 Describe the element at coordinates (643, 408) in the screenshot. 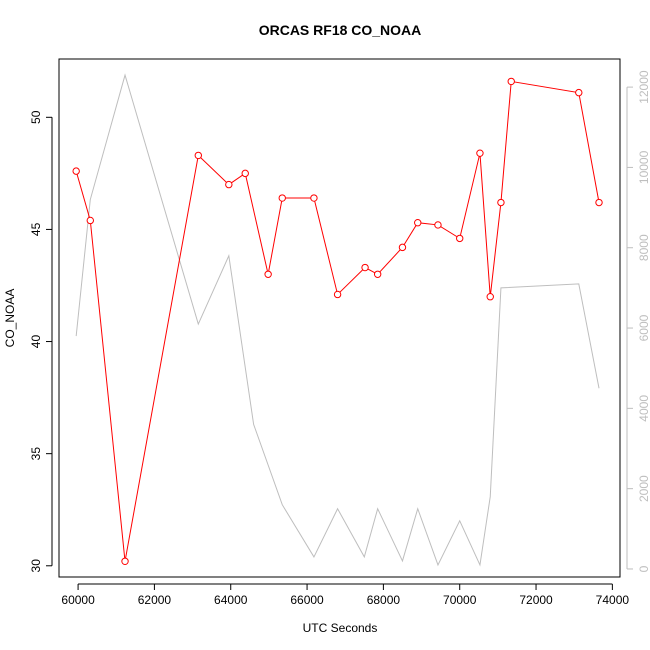

I see `y2-tick-label: 4000` at that location.